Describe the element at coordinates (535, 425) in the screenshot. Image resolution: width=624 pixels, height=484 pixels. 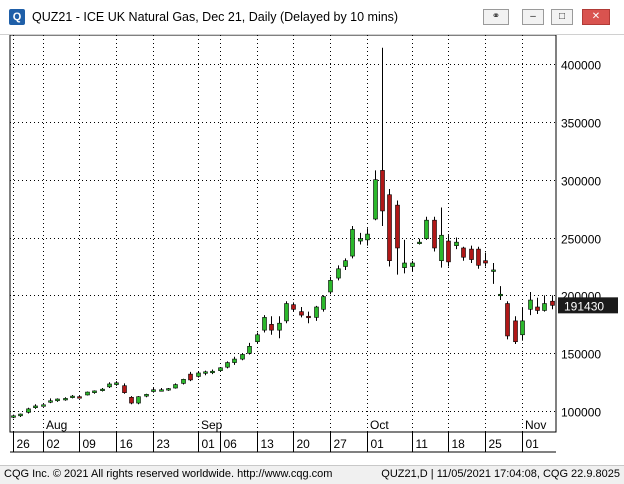
I see `month-label: Nov` at that location.